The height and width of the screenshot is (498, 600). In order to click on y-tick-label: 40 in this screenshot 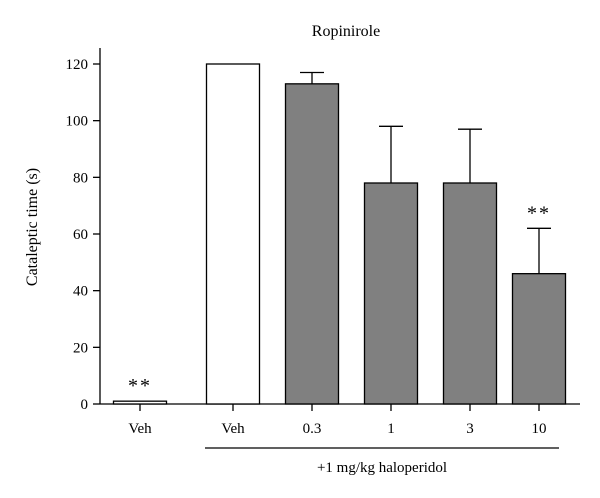, I will do `click(80, 292)`.